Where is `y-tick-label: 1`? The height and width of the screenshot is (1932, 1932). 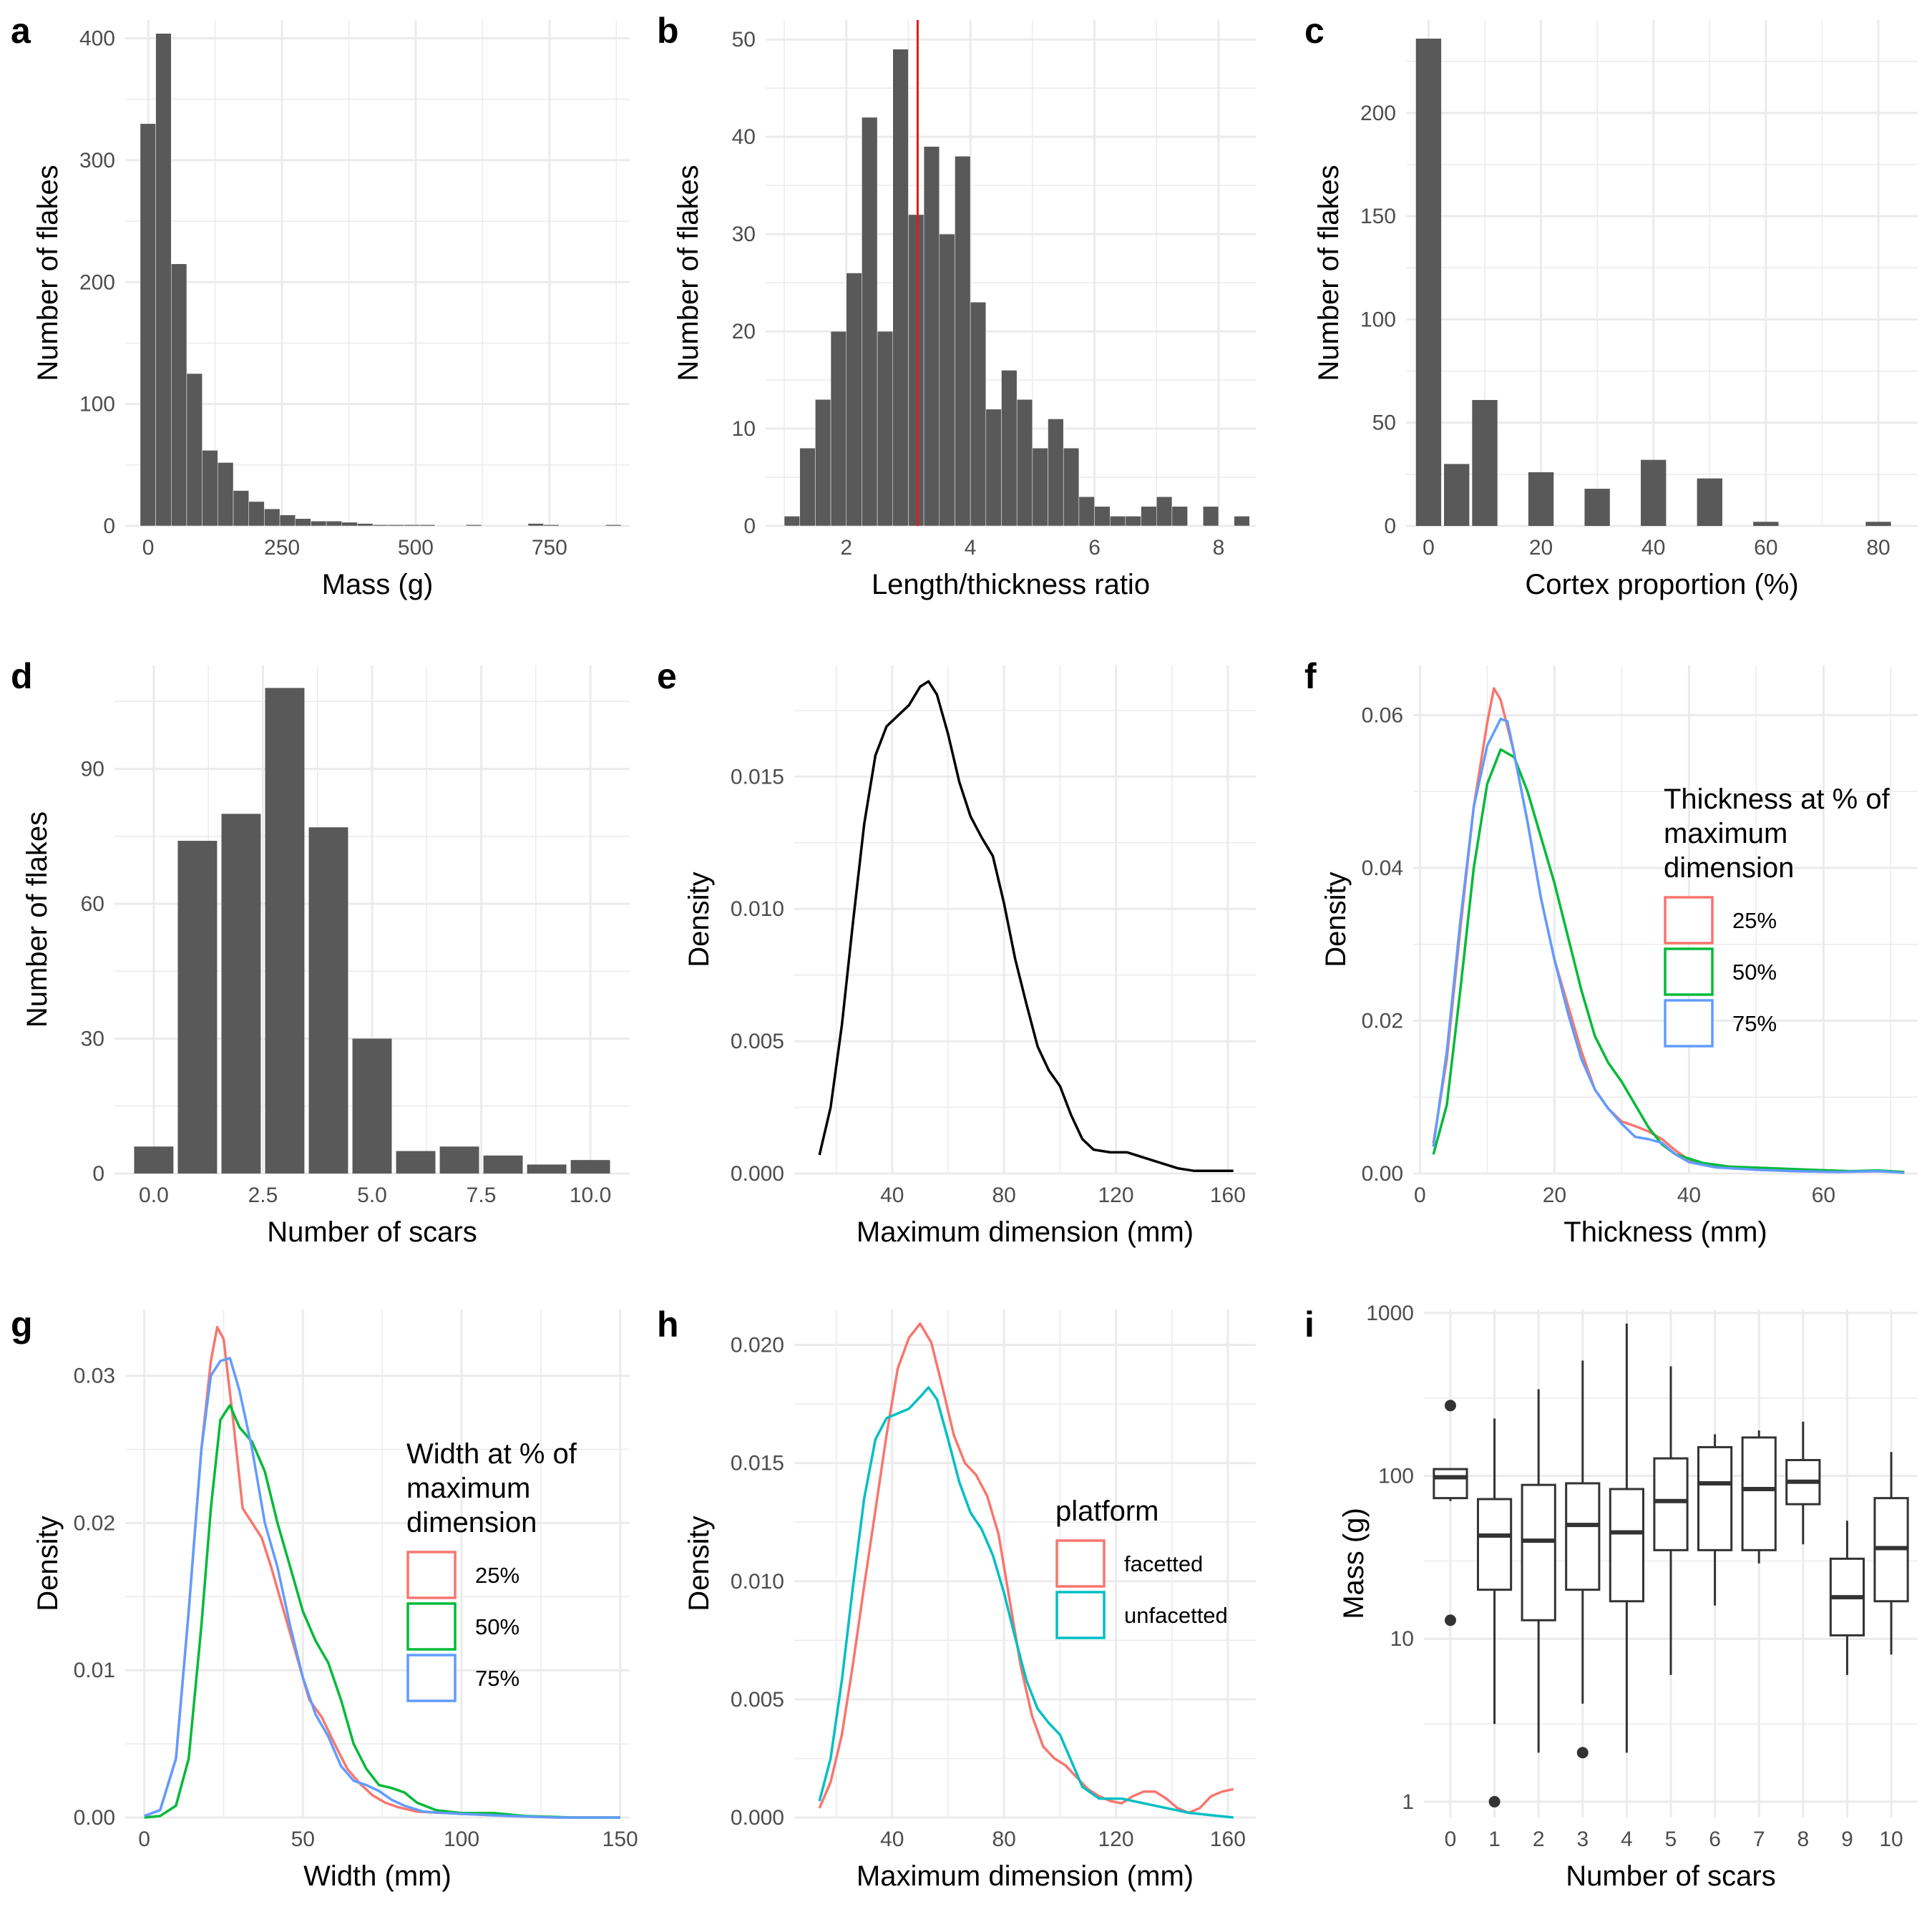 y-tick-label: 1 is located at coordinates (1408, 1802).